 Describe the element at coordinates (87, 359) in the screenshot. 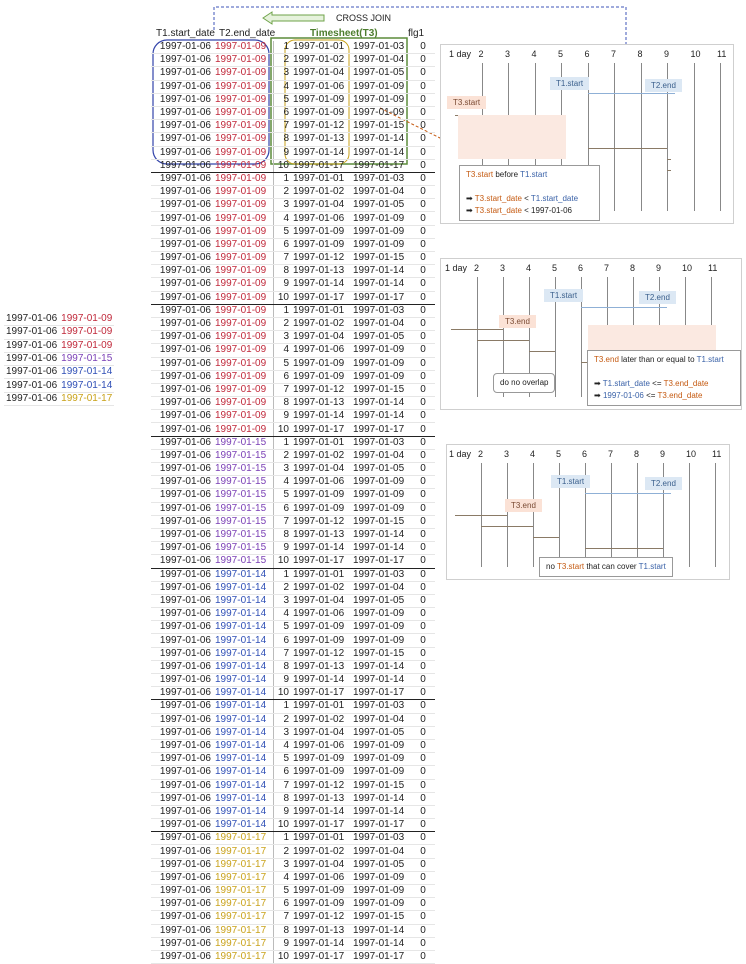

I see `left-end-date: 1997-01-15` at that location.